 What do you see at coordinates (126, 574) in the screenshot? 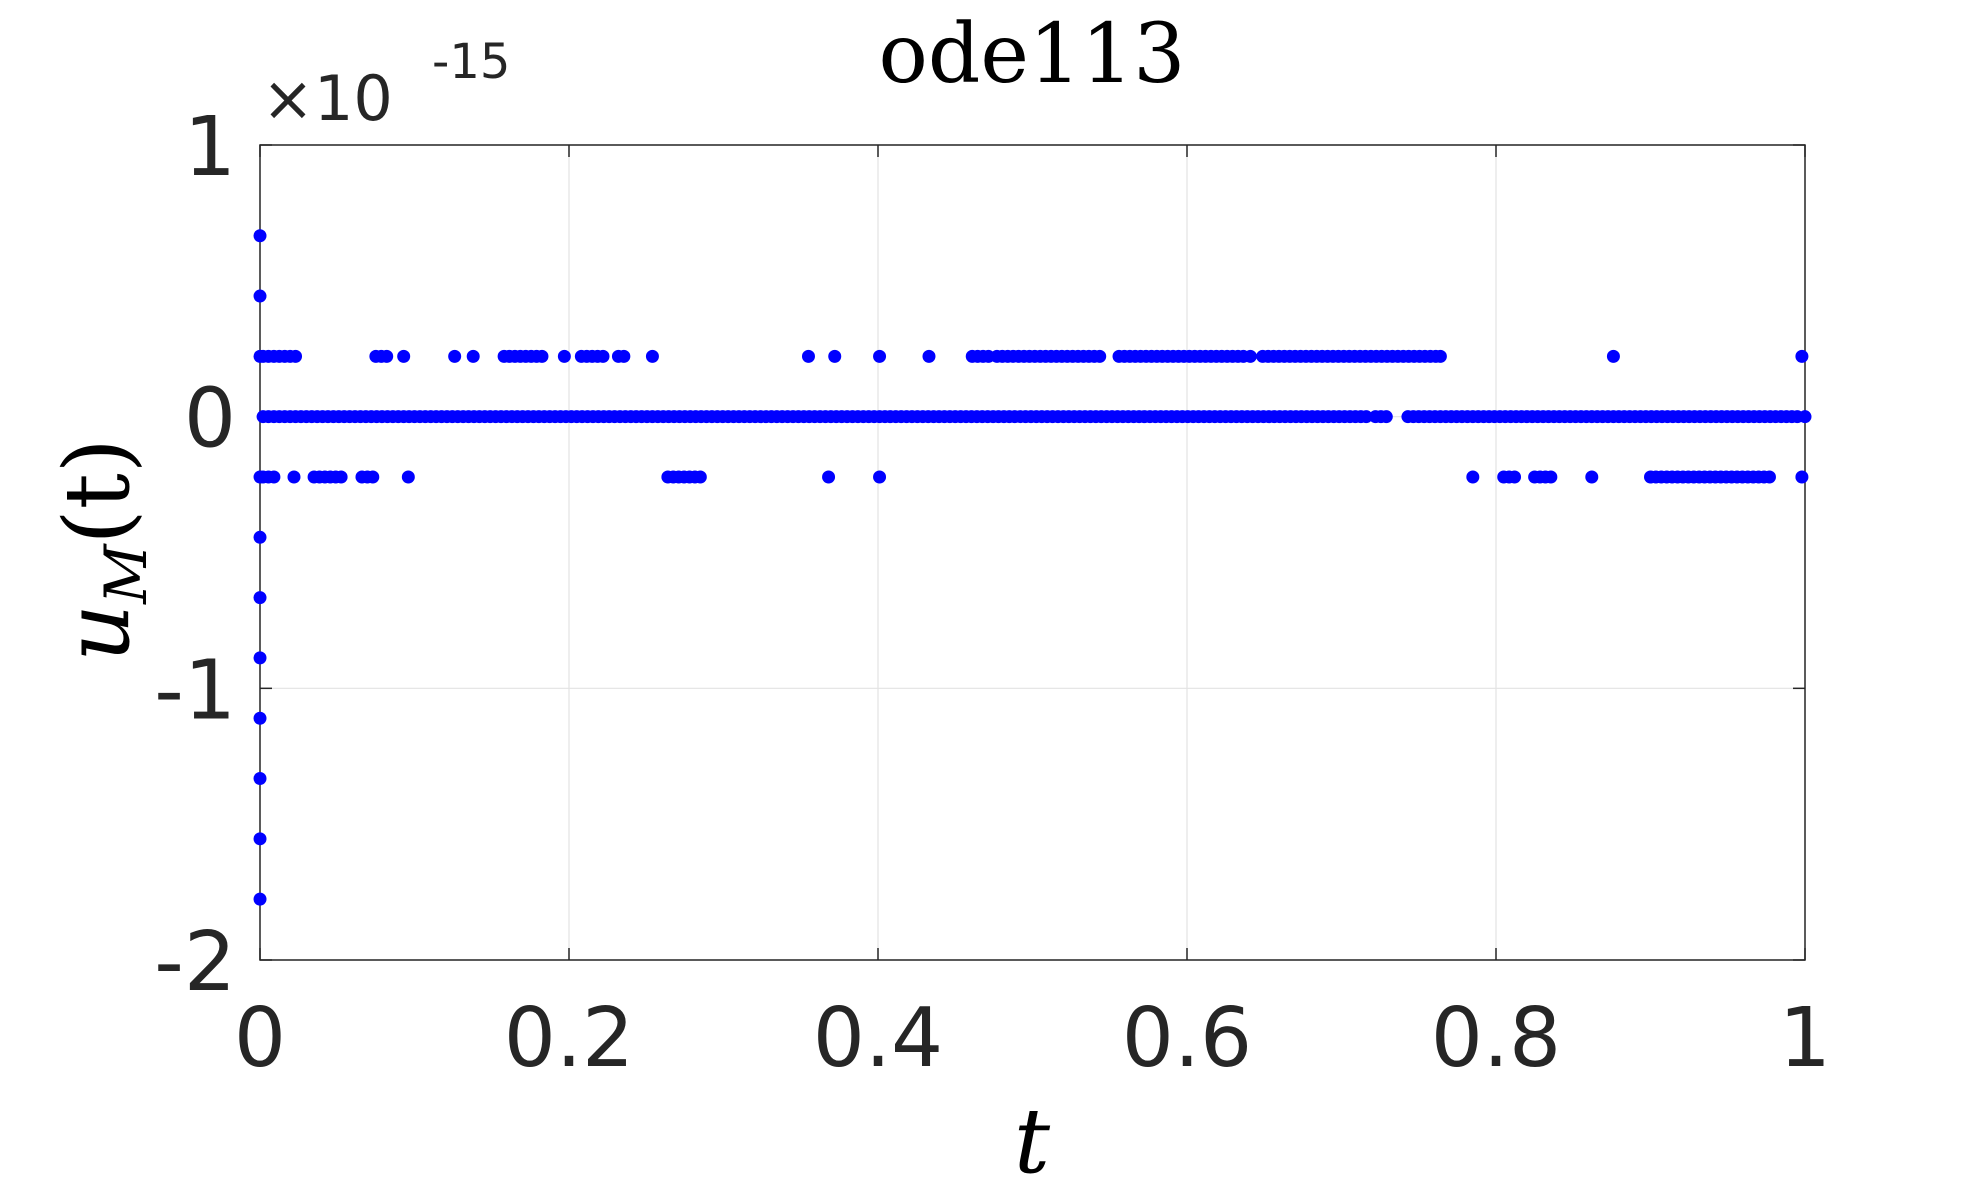
I see `y-axis-label-subscript: M` at bounding box center [126, 574].